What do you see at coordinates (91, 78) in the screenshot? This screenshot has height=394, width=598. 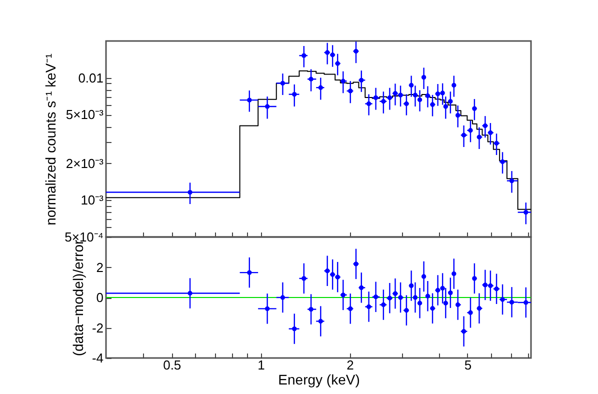 I see `y-tick-label: 0.01` at bounding box center [91, 78].